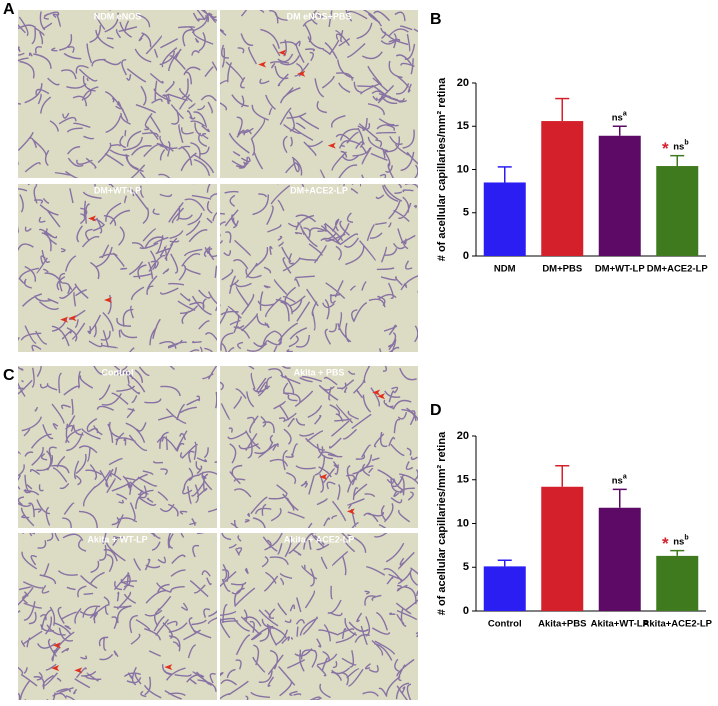  Describe the element at coordinates (562, 269) in the screenshot. I see `x-tick-label: DM+PBS` at that location.